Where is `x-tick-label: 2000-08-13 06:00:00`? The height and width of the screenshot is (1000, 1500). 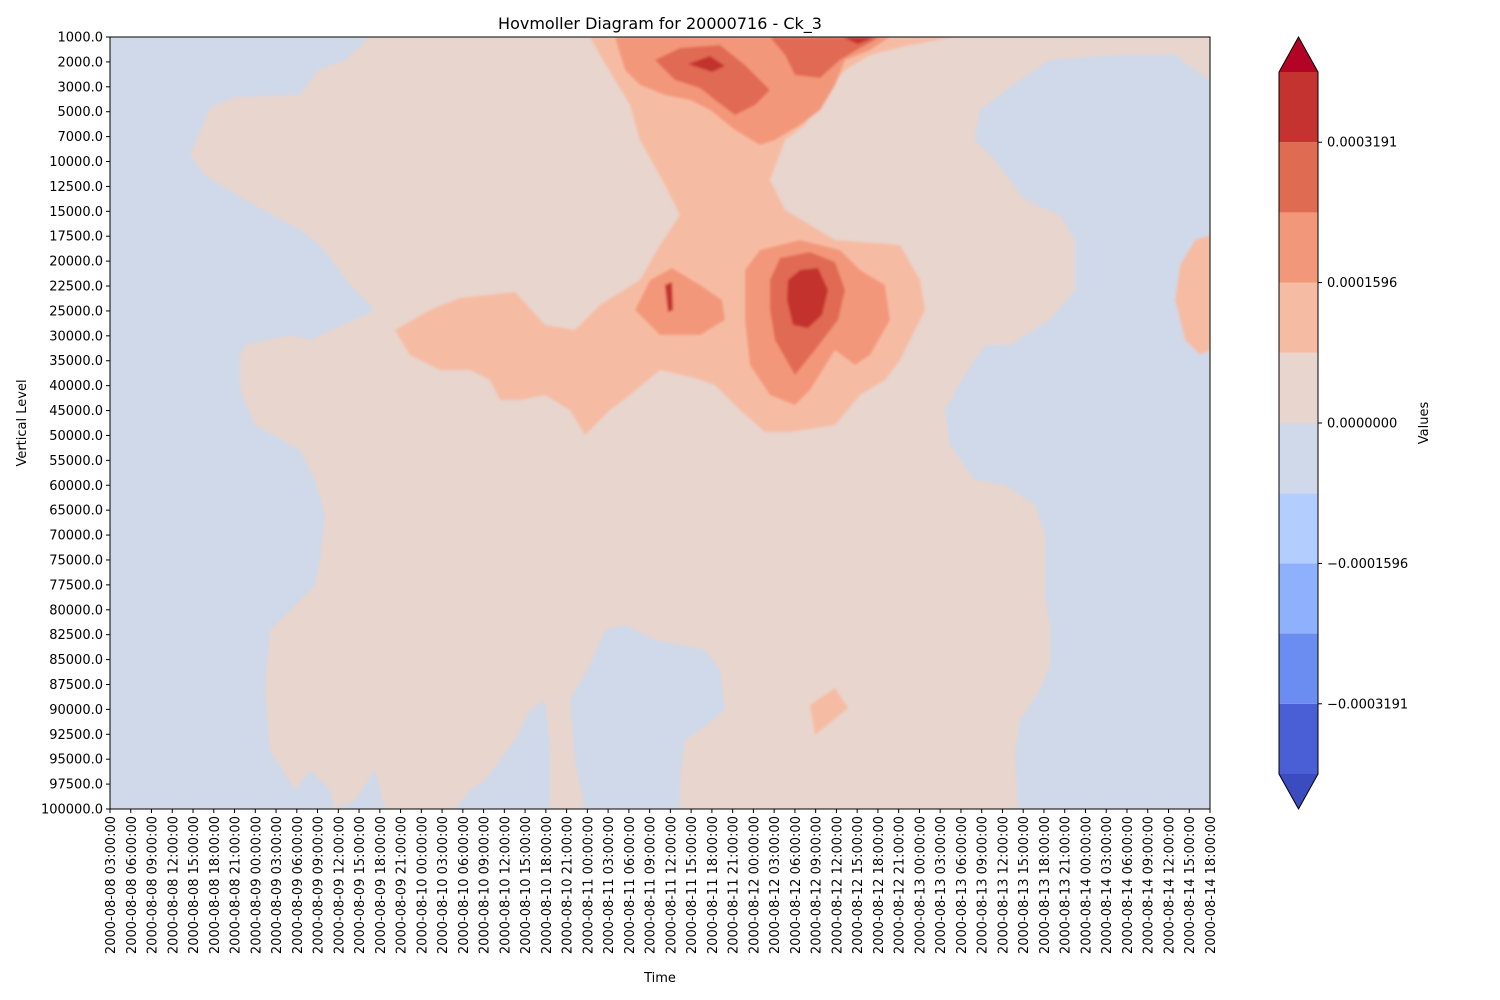 x-tick-label: 2000-08-13 06:00:00 is located at coordinates (962, 885).